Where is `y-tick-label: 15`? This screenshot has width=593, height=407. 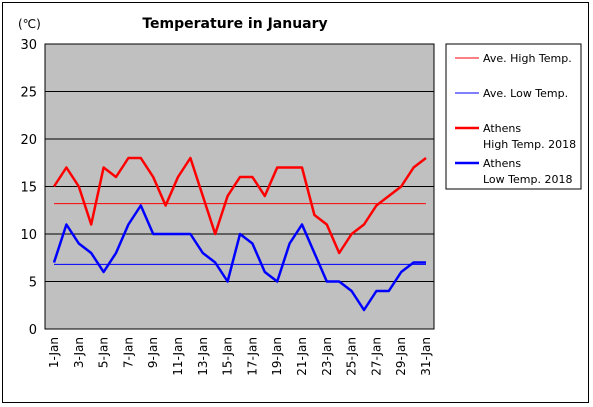
y-tick-label: 15 is located at coordinates (28, 188).